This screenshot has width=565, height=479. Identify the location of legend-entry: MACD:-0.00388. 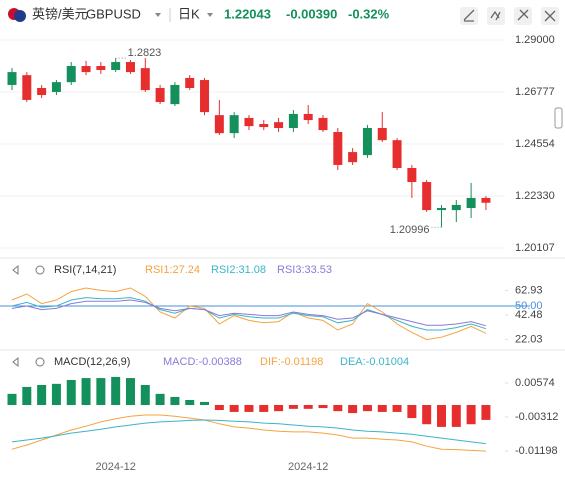
(202, 362).